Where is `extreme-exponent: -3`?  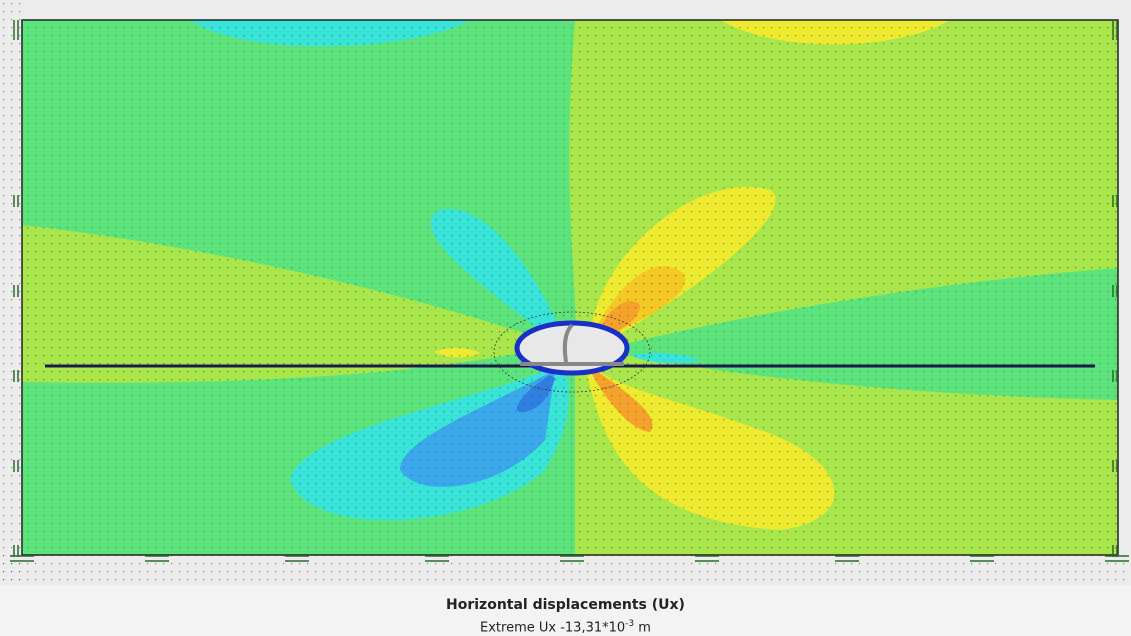
extreme-exponent: -3 is located at coordinates (630, 624).